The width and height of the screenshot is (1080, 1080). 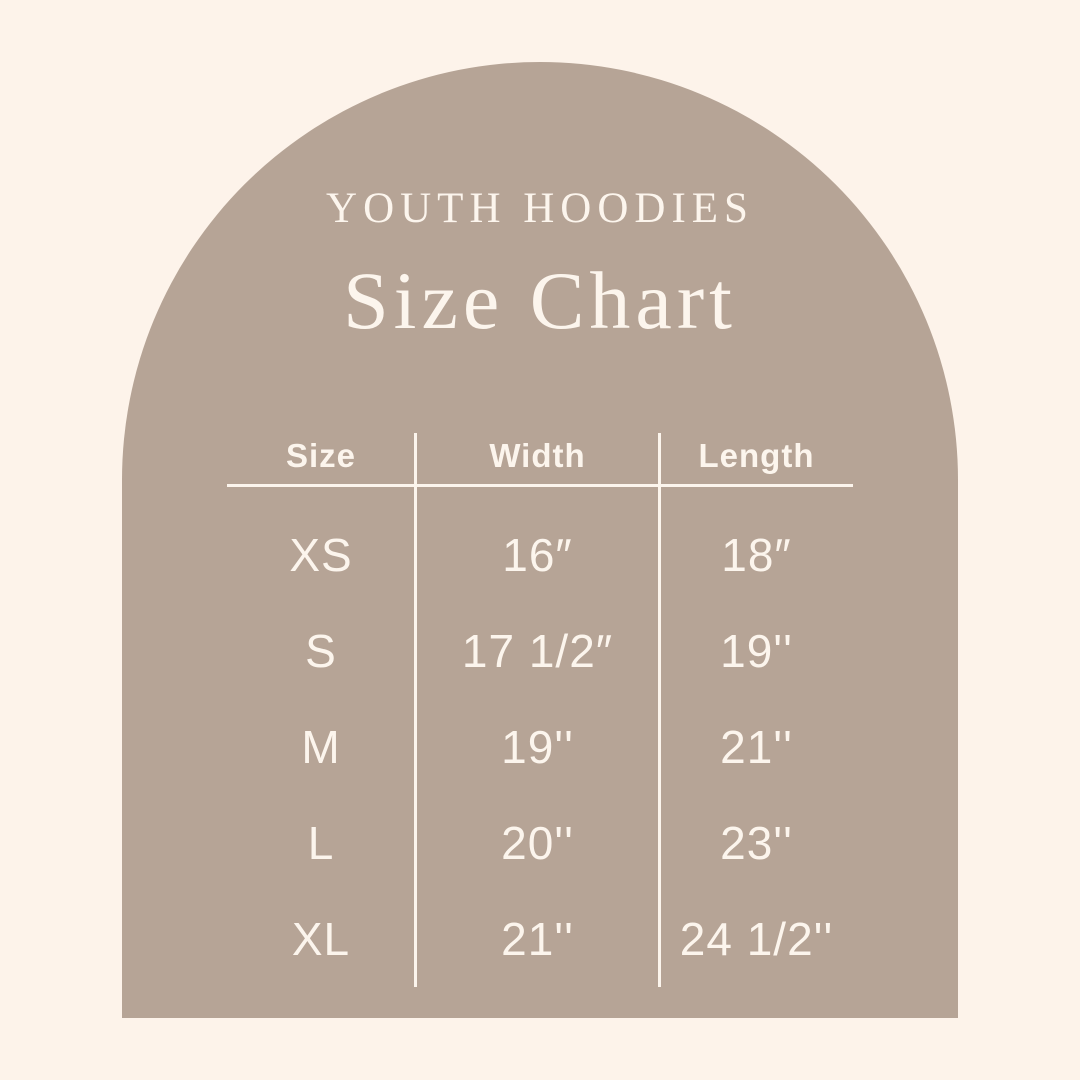 I want to click on cell-width: 17 1/2″, so click(x=537, y=651).